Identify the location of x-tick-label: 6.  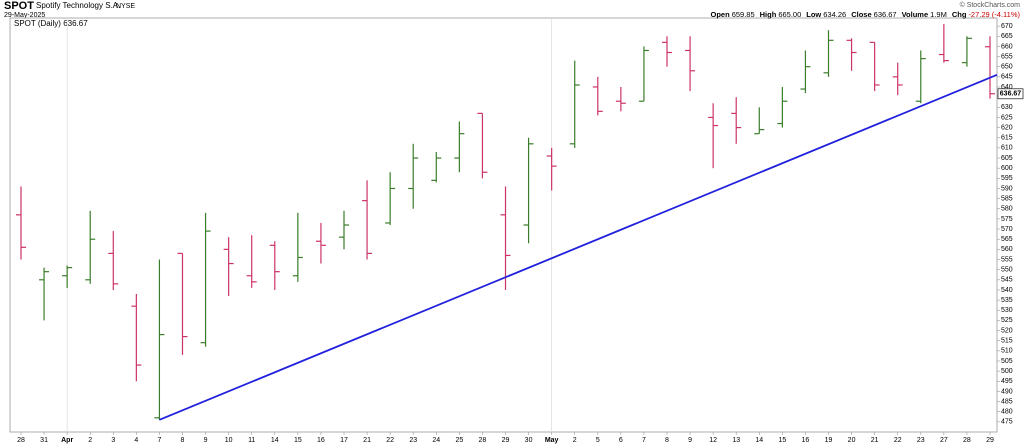
(621, 440).